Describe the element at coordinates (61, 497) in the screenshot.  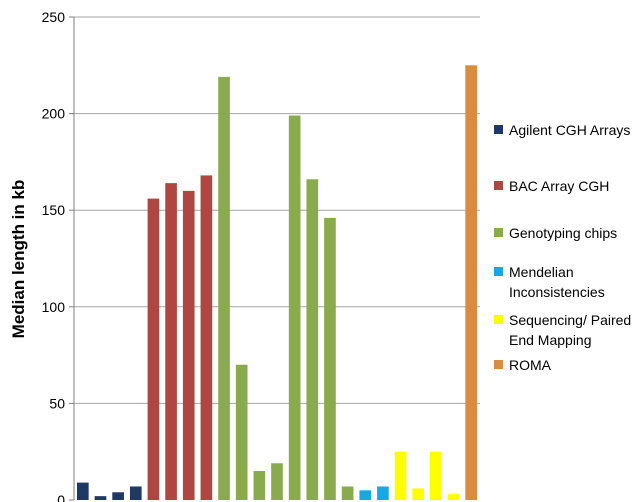
I see `y-tick-label: 0` at that location.